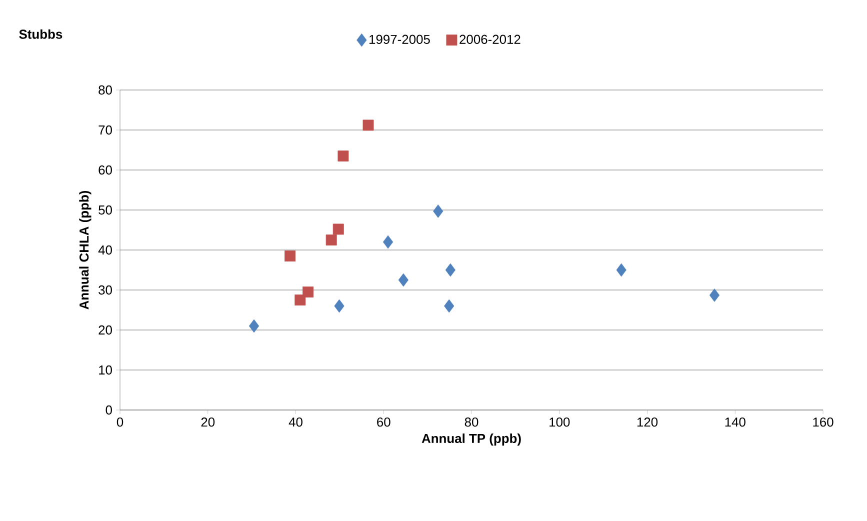 This screenshot has height=521, width=867. What do you see at coordinates (40, 34) in the screenshot?
I see `chart-title: Stubbs` at bounding box center [40, 34].